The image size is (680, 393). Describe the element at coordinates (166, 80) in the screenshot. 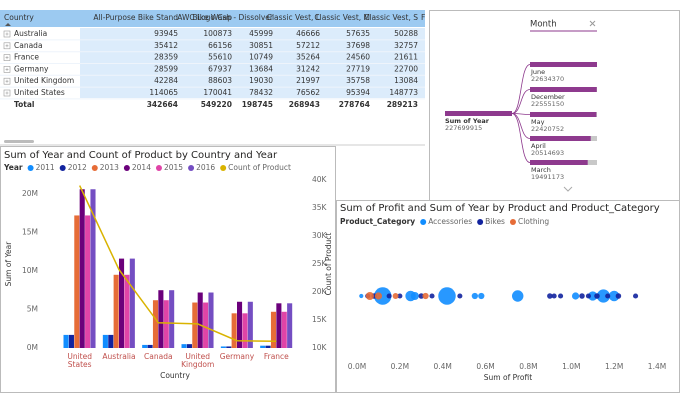

I see `cell: 42284` at that location.